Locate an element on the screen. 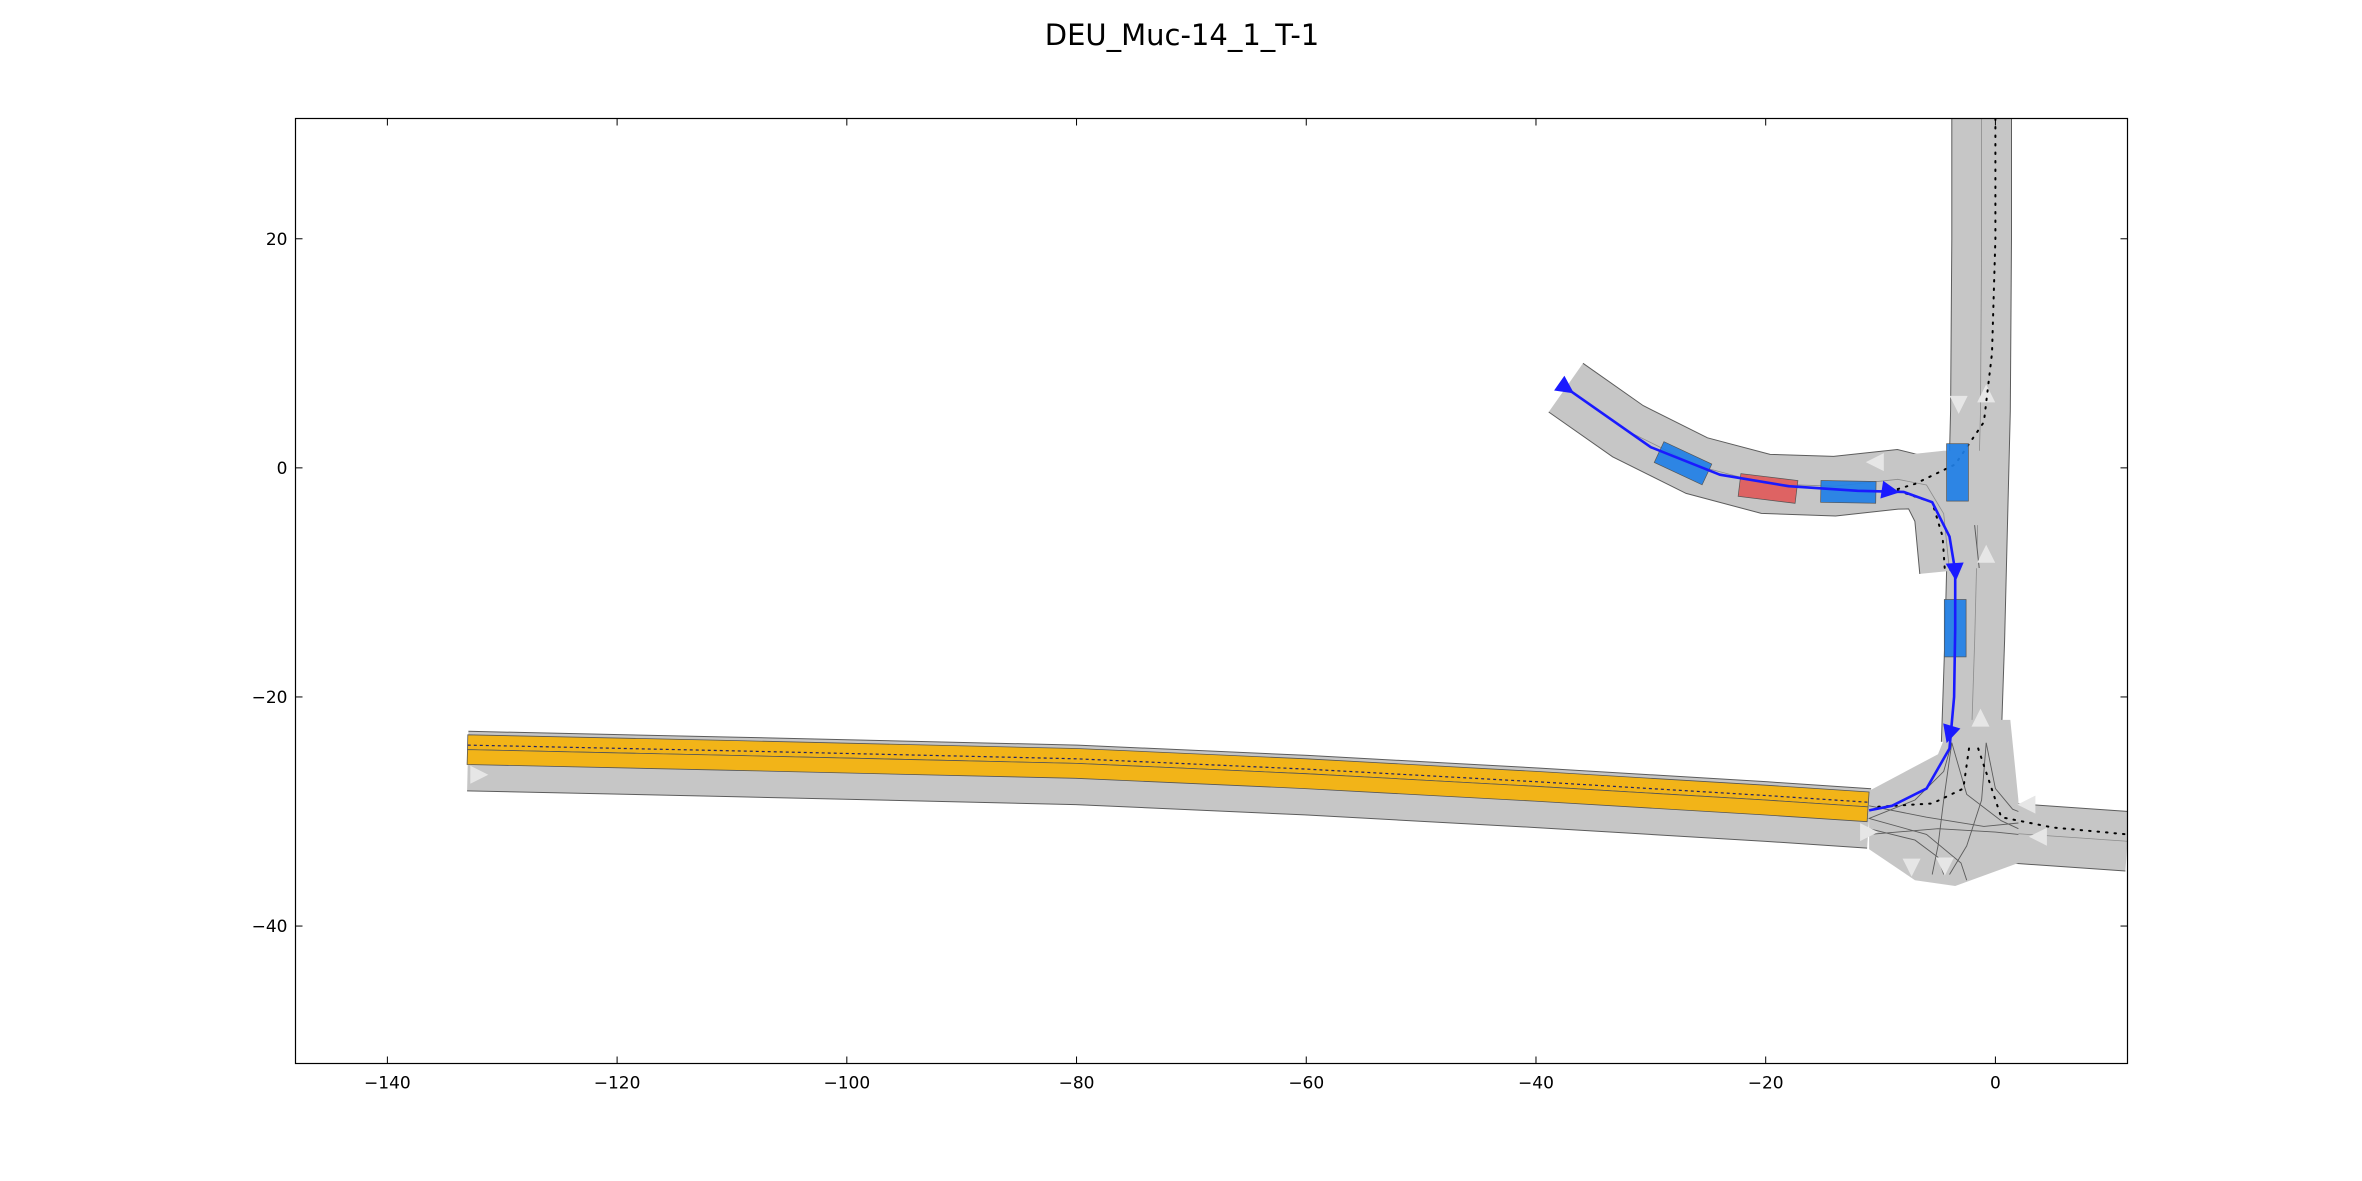 The height and width of the screenshot is (1181, 2362). goal-centerline is located at coordinates (1168, 773).